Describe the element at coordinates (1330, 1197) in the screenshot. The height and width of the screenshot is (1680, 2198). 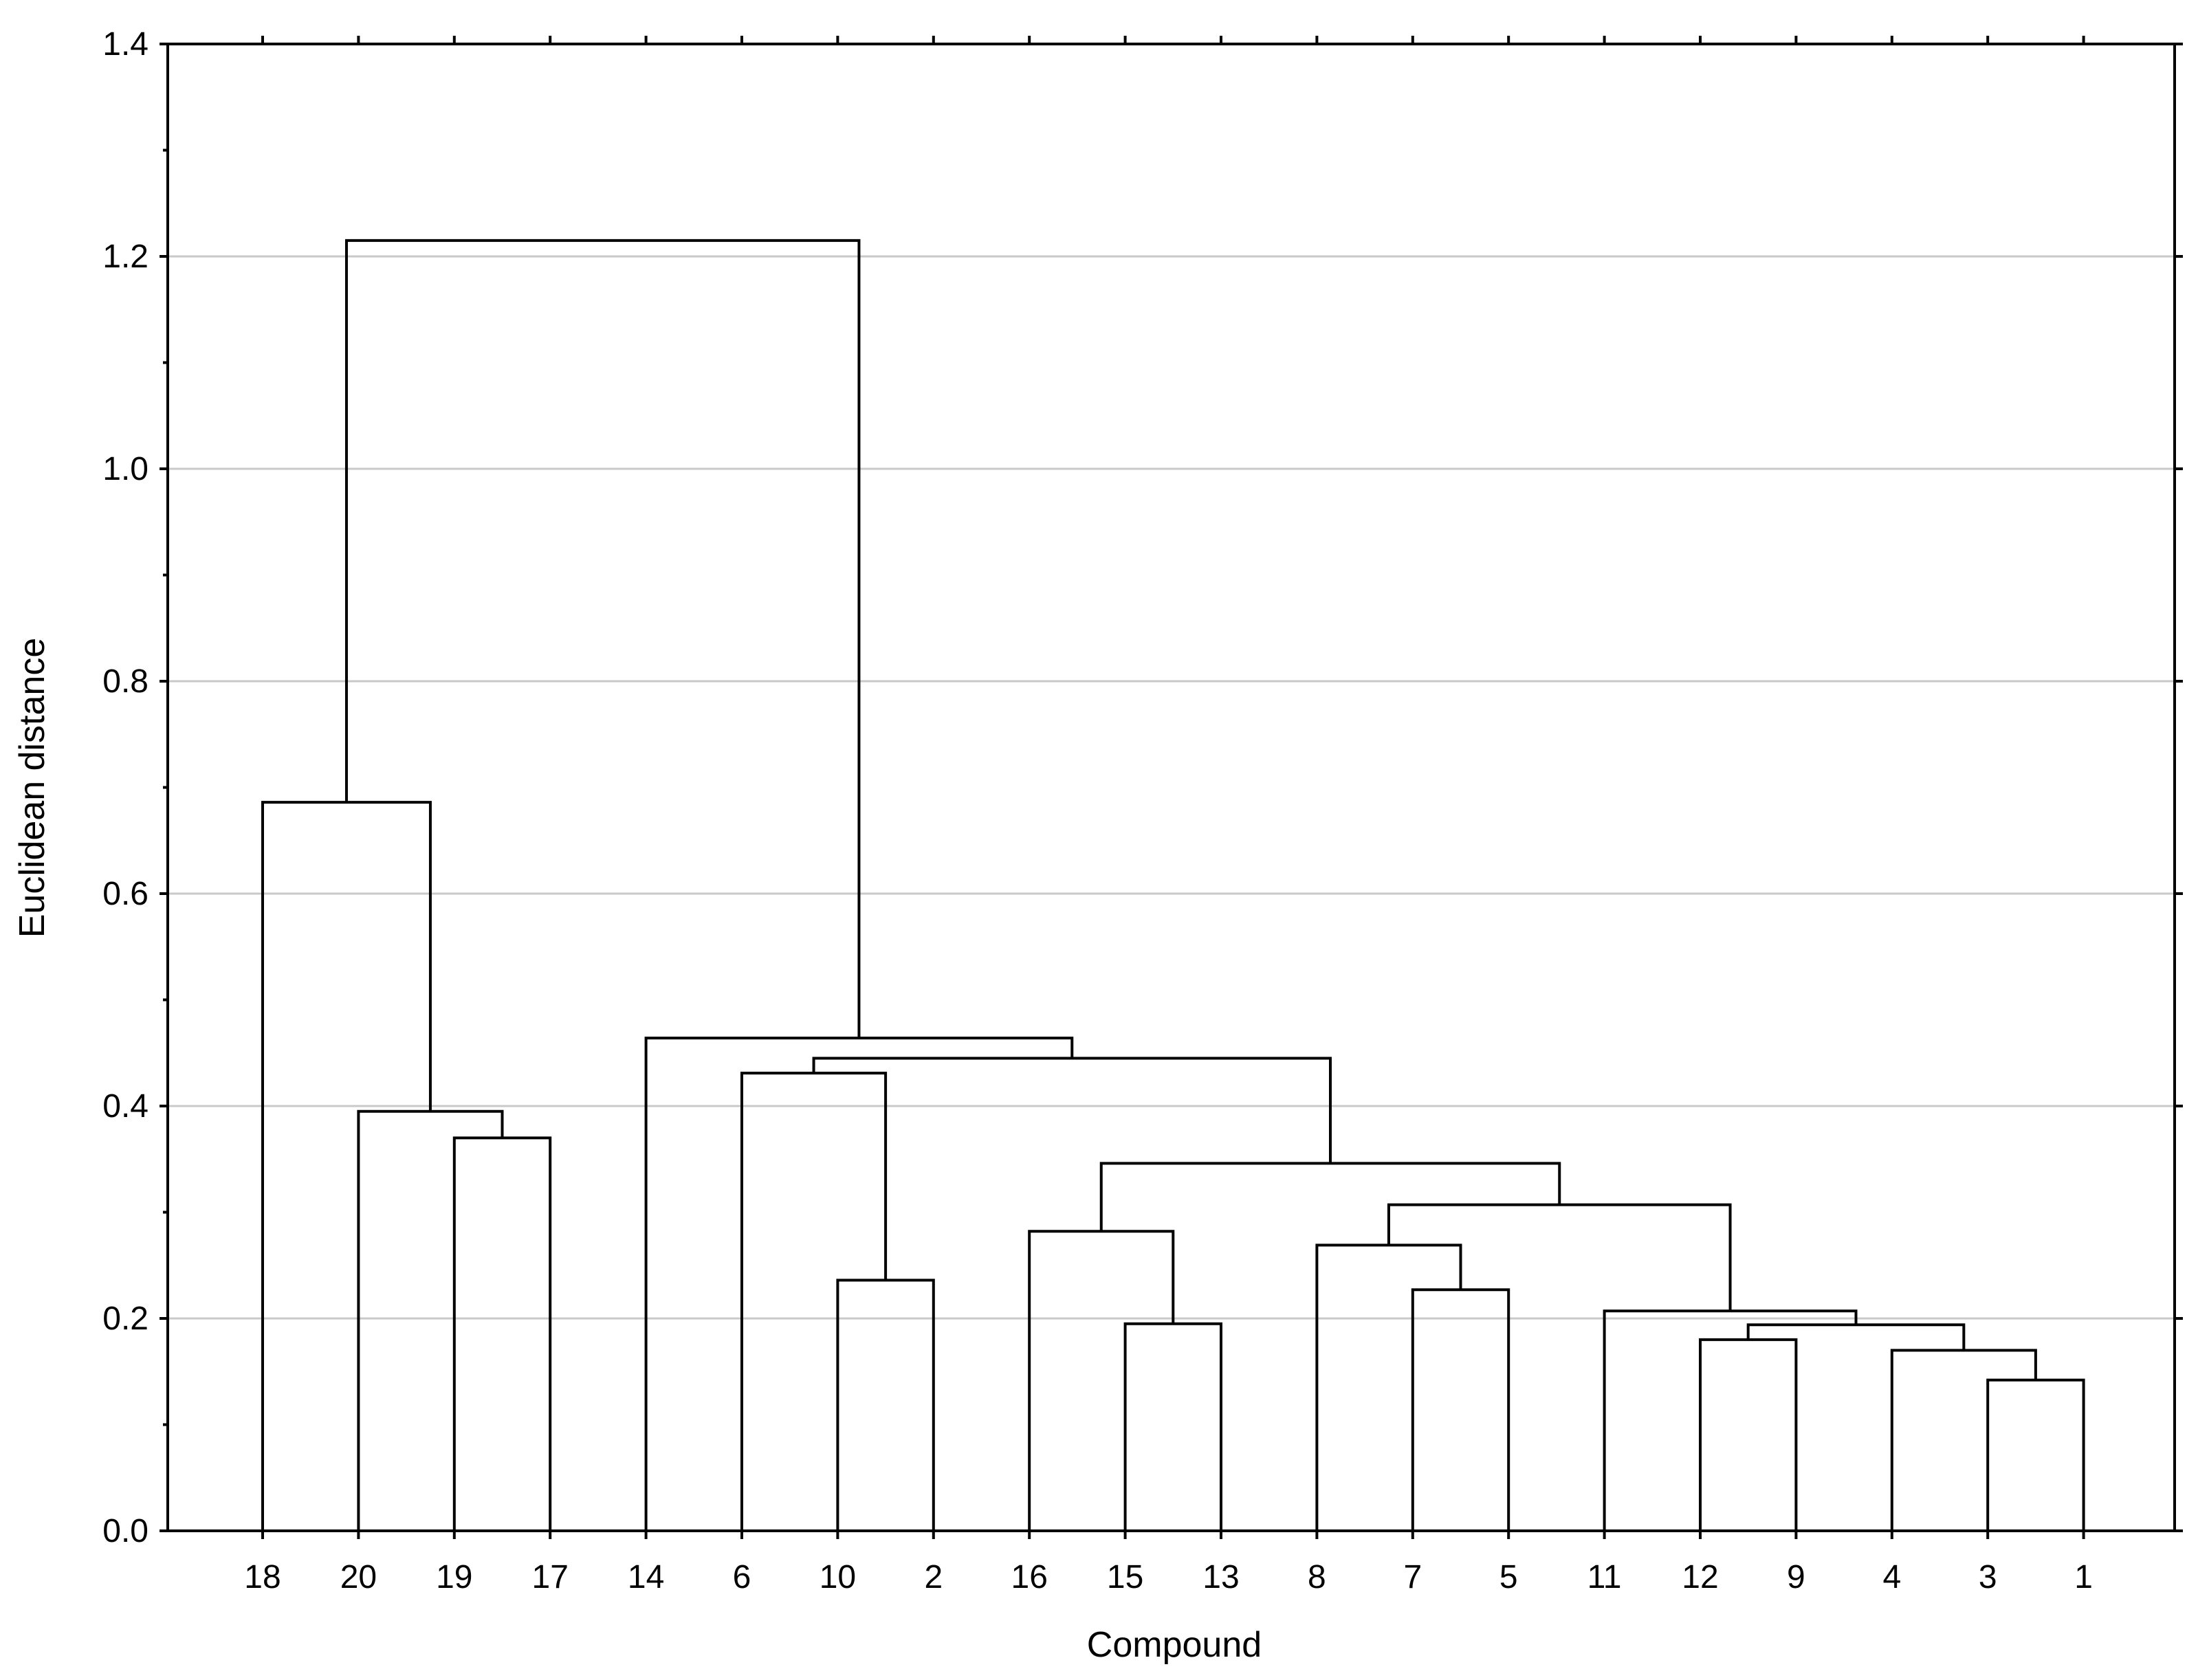
I see `branch-16+15+13-8+7+5+11+12+9+4+3+1` at that location.